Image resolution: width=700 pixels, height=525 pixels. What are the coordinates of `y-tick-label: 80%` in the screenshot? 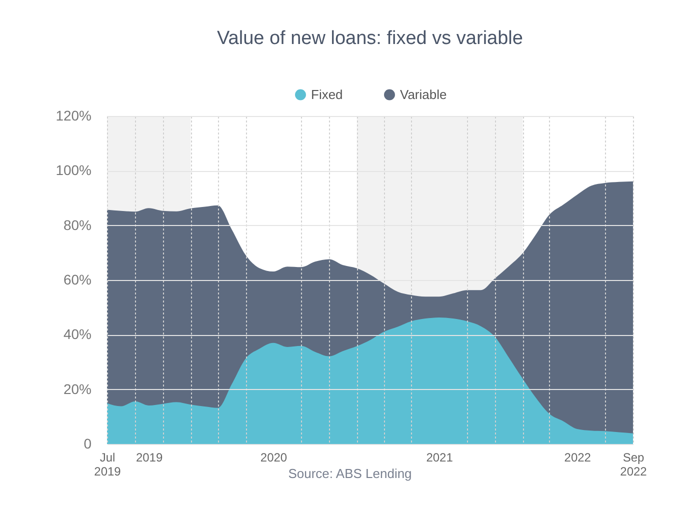 It's located at (77, 224).